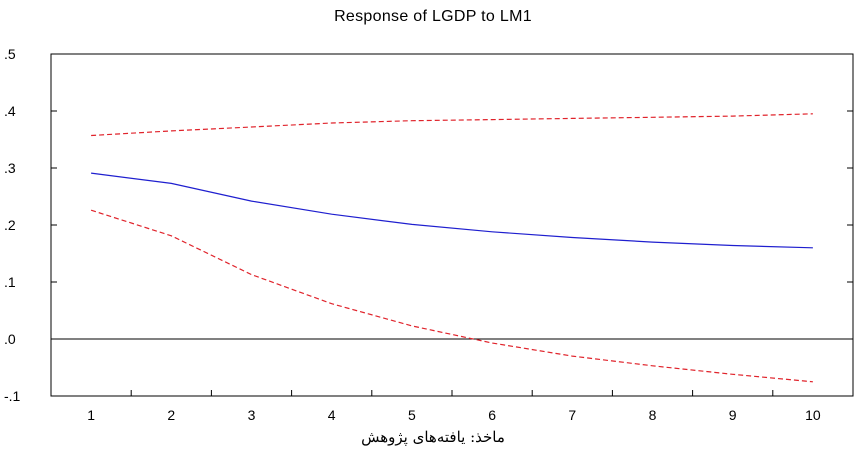  I want to click on y-tick-label: .2, so click(10, 225).